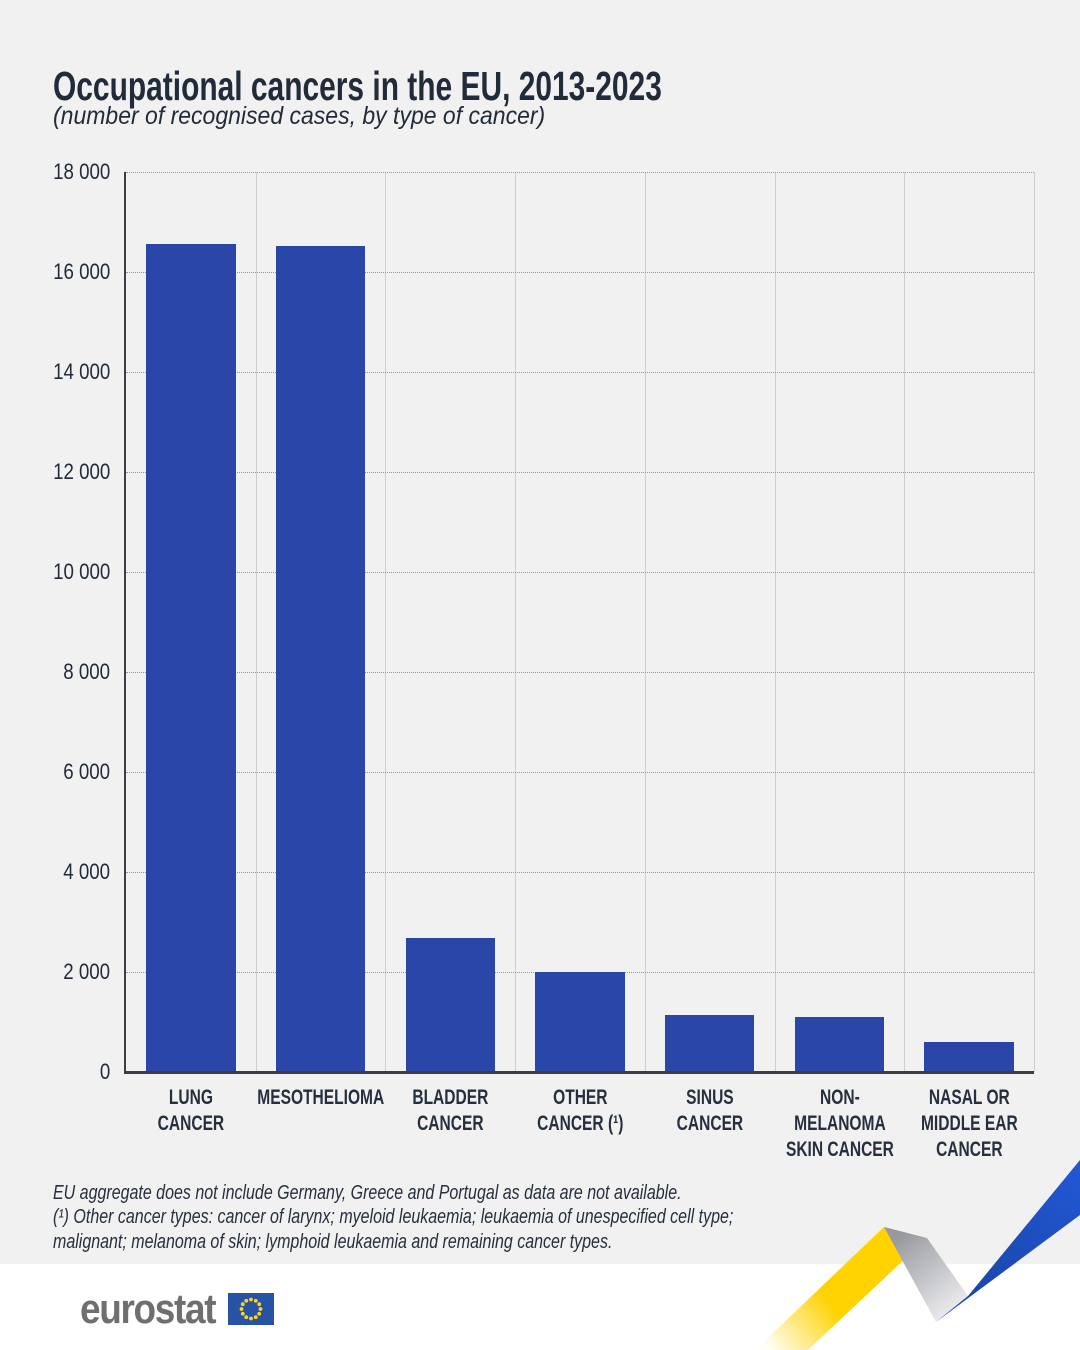  Describe the element at coordinates (580, 1022) in the screenshot. I see `bar-other-cancer` at that location.